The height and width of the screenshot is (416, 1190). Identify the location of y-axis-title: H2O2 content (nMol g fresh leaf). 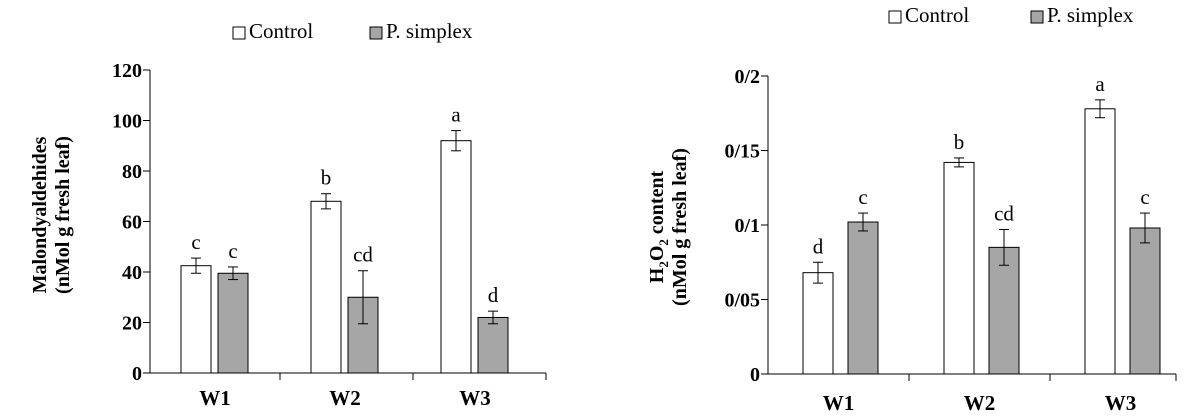
(668, 227).